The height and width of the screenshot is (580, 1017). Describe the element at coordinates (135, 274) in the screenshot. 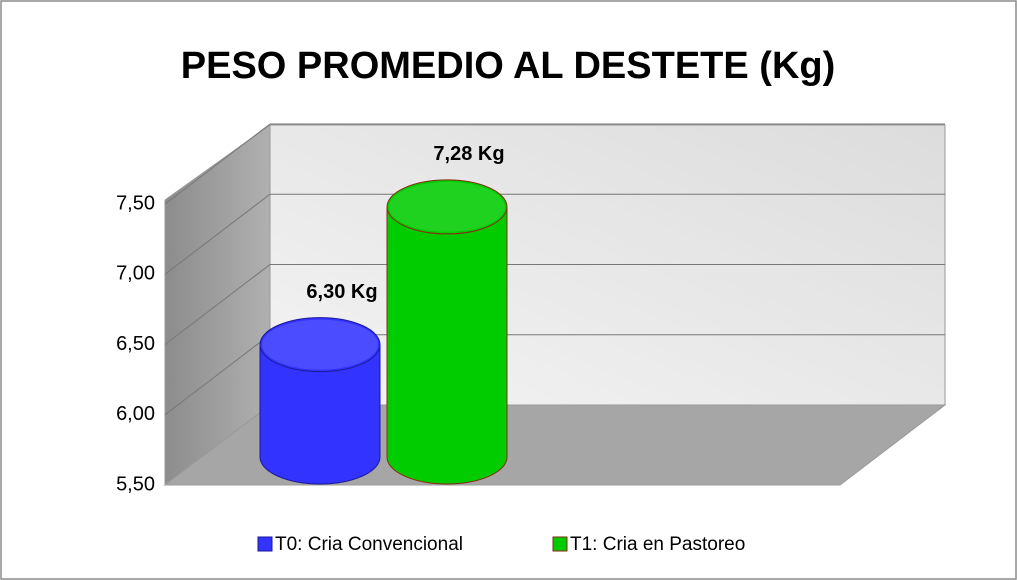

I see `y-tick-label: 7,00` at that location.